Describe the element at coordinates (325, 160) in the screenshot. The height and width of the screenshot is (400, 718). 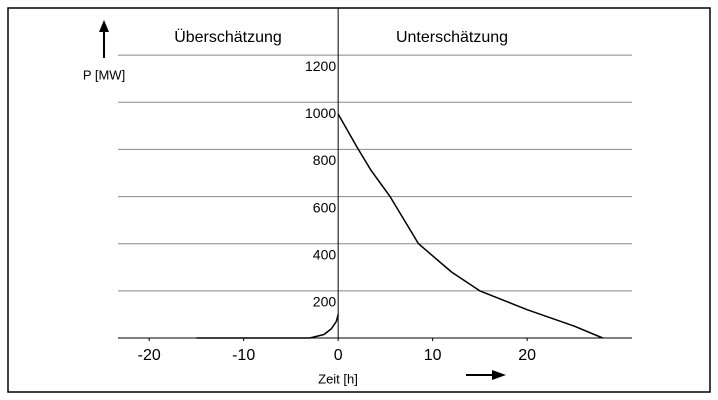
I see `y-tick-label: 800` at that location.